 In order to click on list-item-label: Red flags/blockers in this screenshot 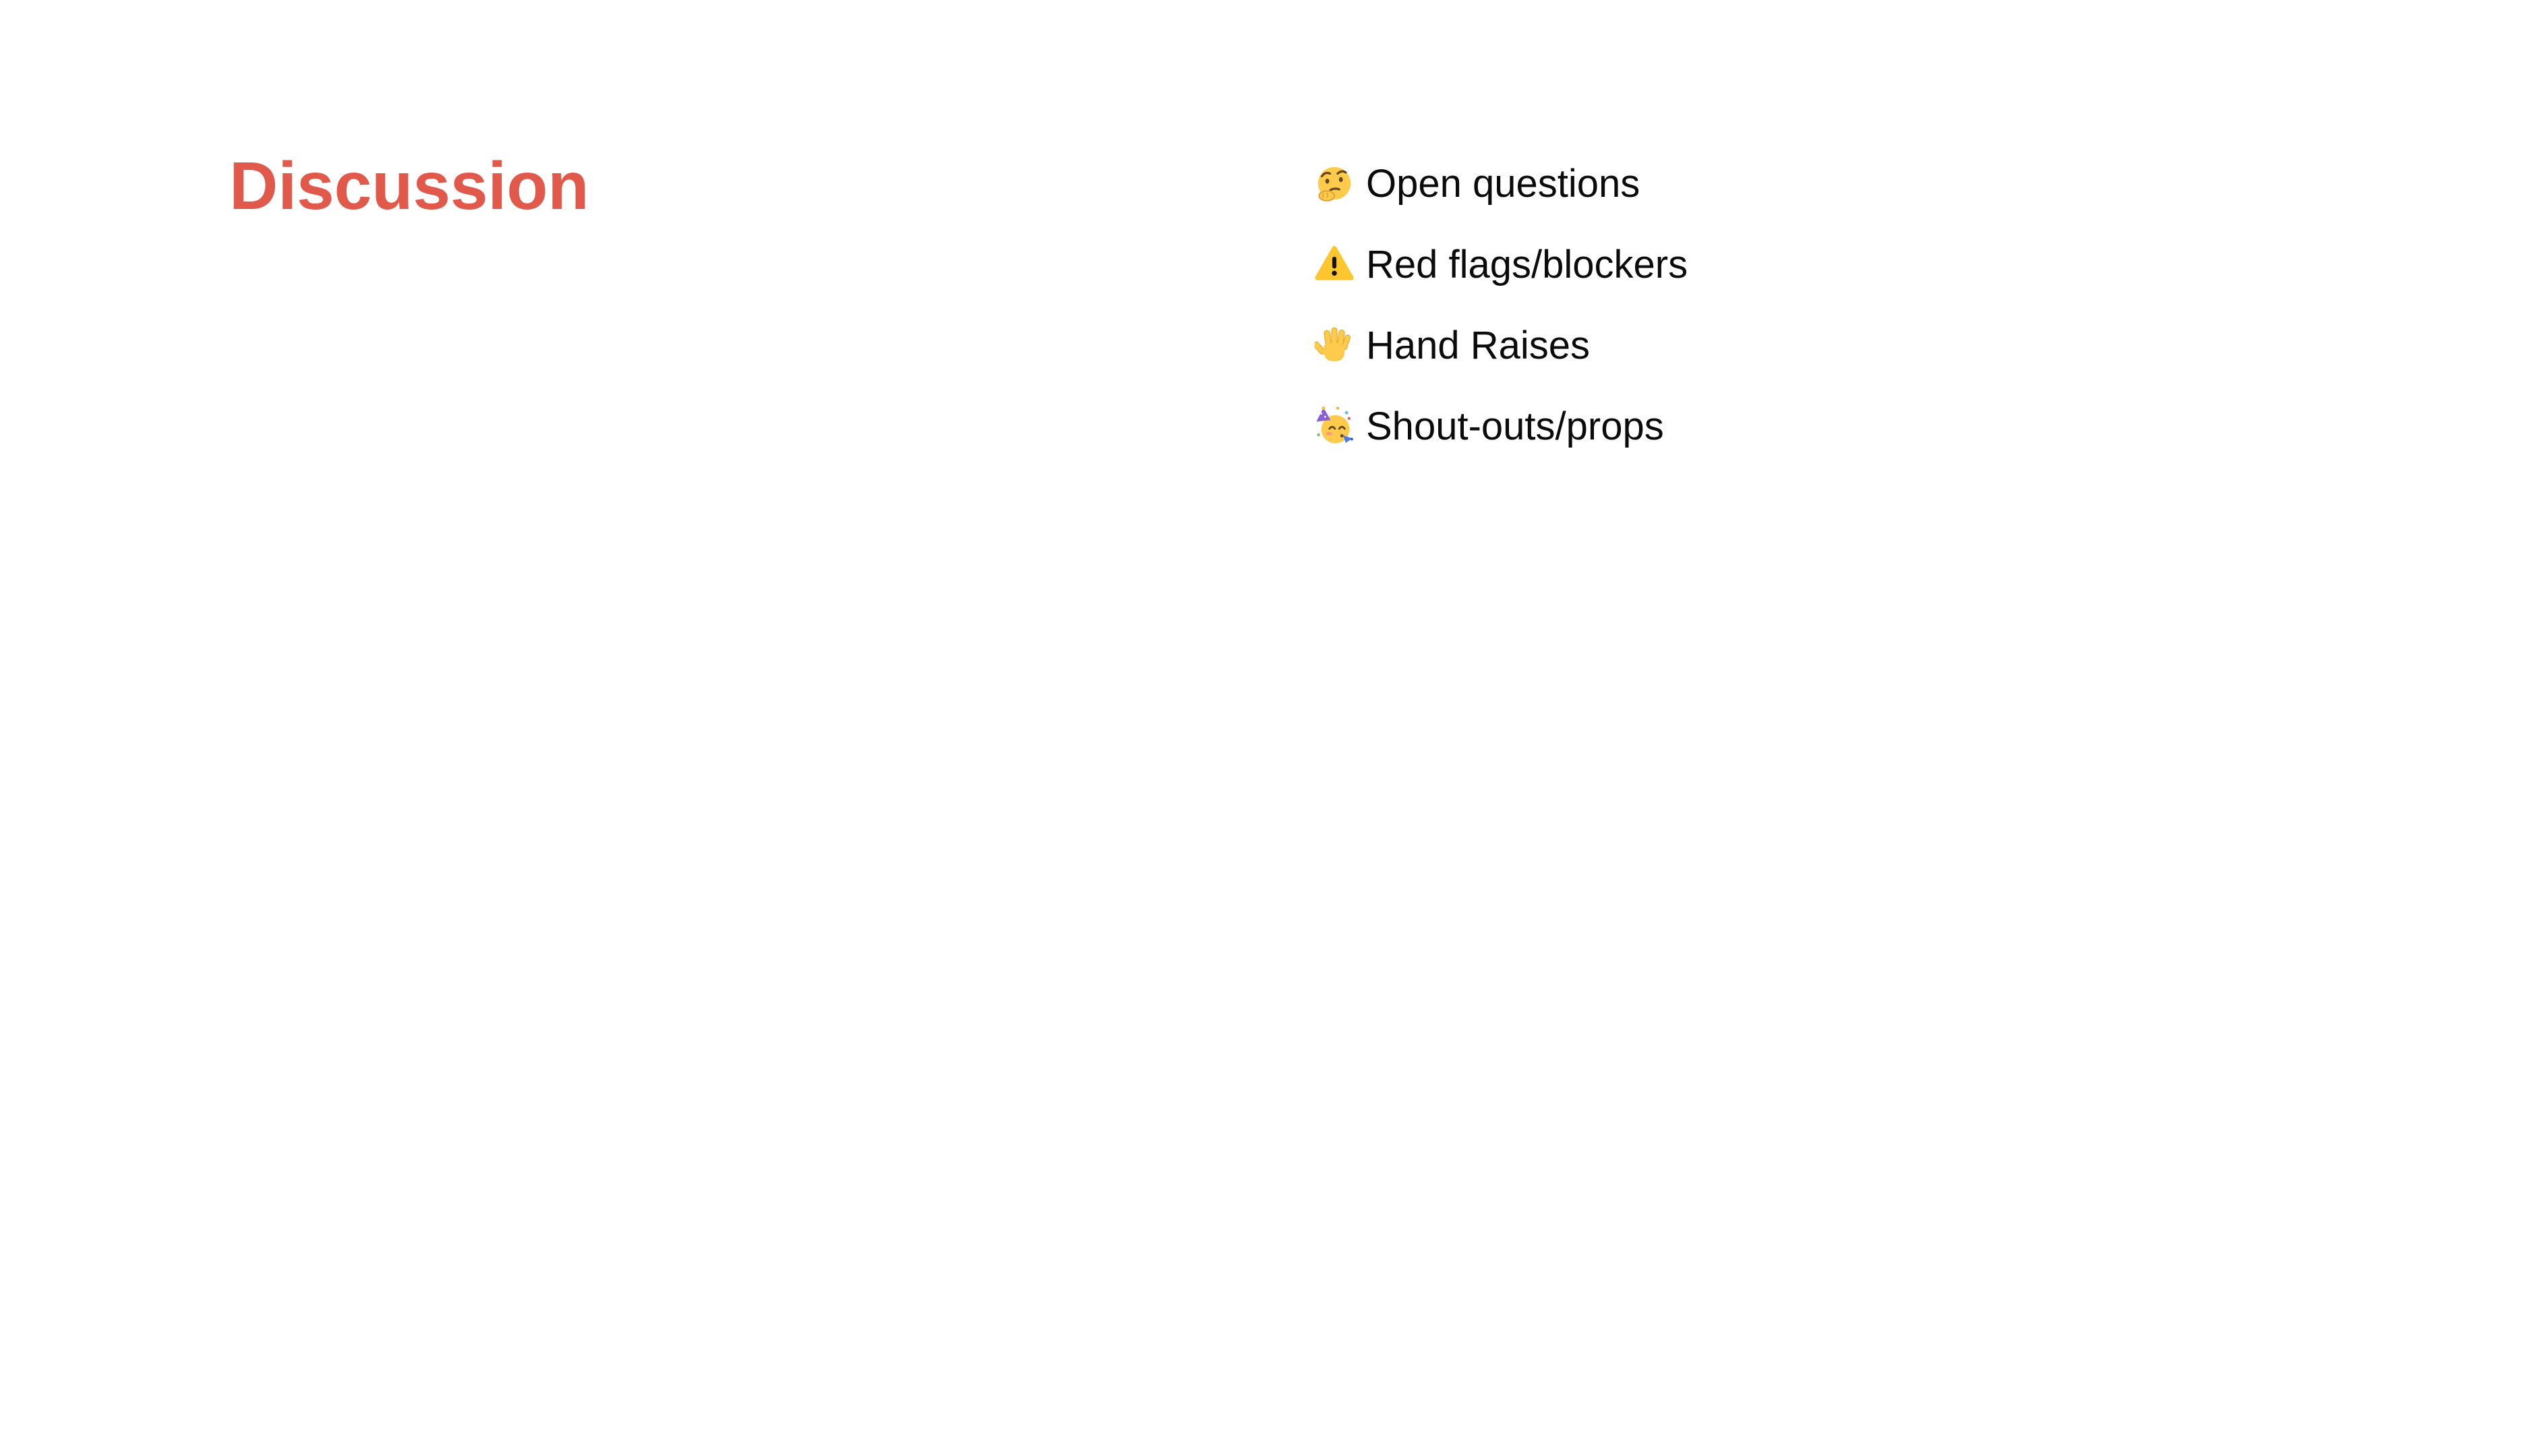, I will do `click(1527, 264)`.